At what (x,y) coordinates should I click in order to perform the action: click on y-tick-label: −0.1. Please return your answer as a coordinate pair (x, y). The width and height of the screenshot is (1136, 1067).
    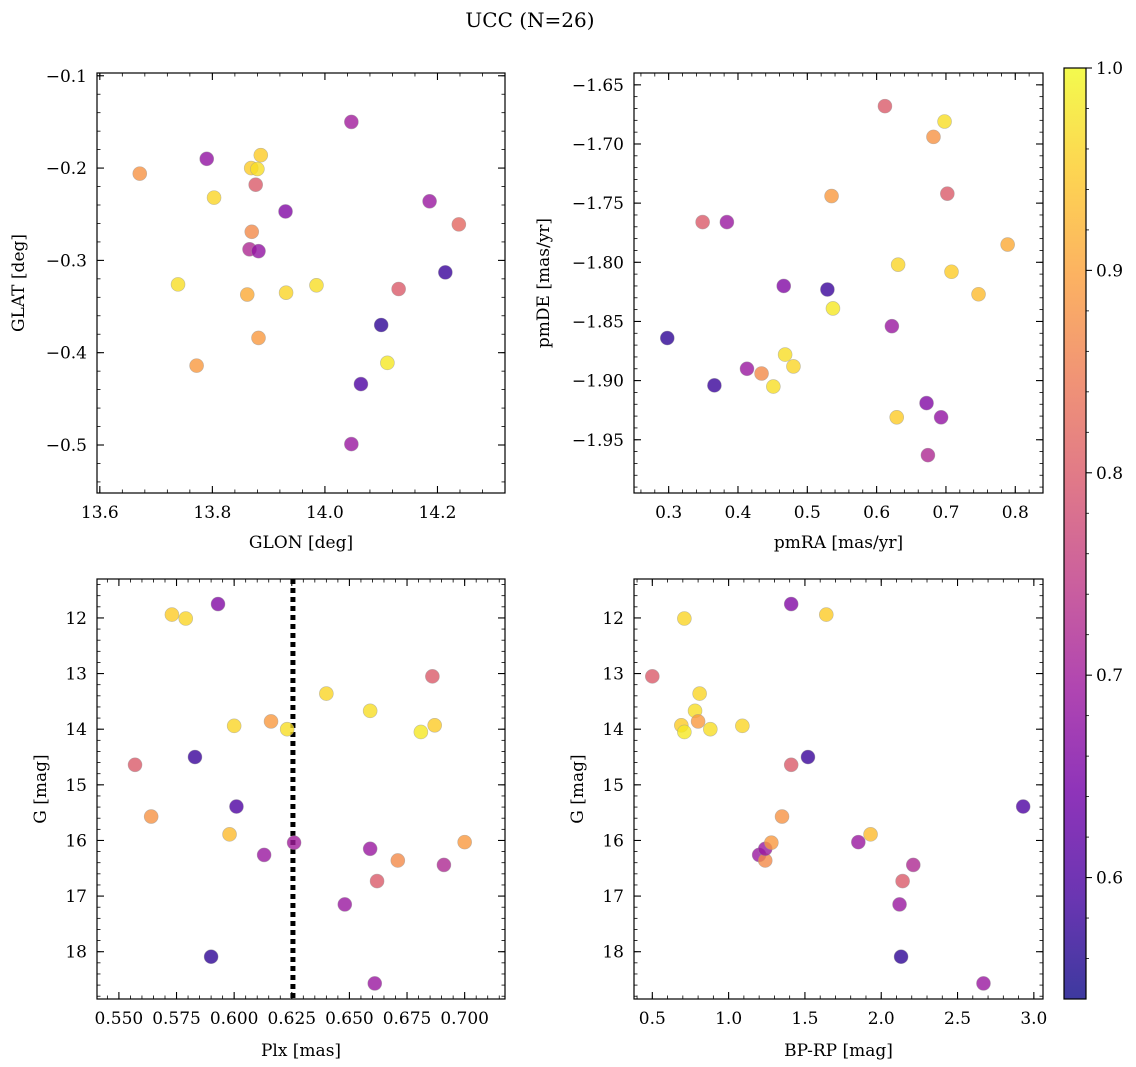
    Looking at the image, I should click on (66, 77).